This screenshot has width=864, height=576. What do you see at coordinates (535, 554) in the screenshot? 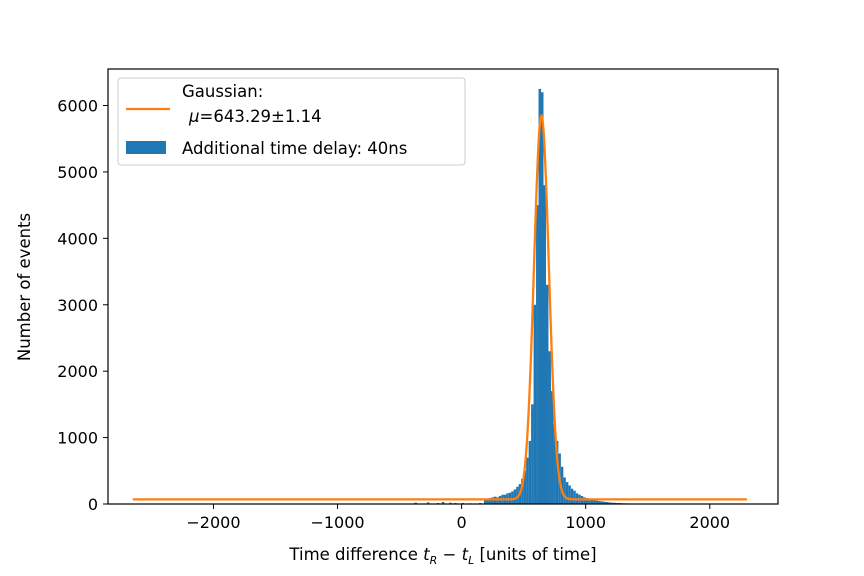
I see `x-axis-label-suffix: [units of time]` at bounding box center [535, 554].